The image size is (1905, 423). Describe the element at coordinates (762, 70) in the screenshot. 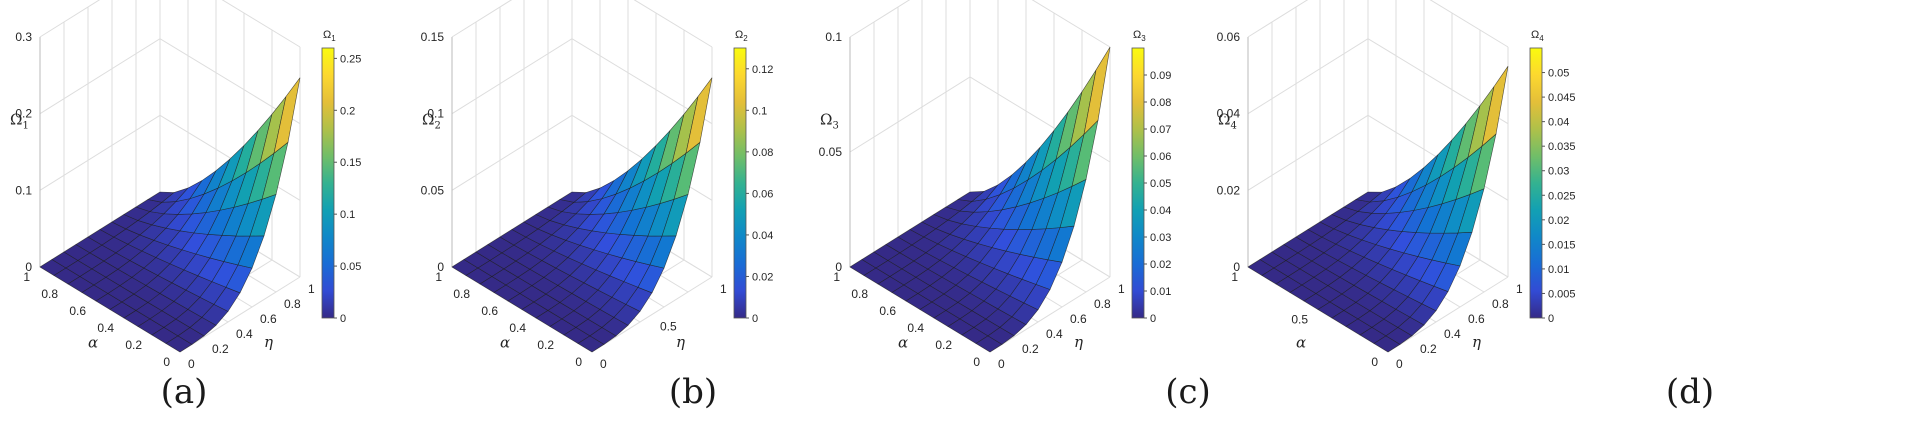

I see `colorbar-tick-label: 0.12` at that location.